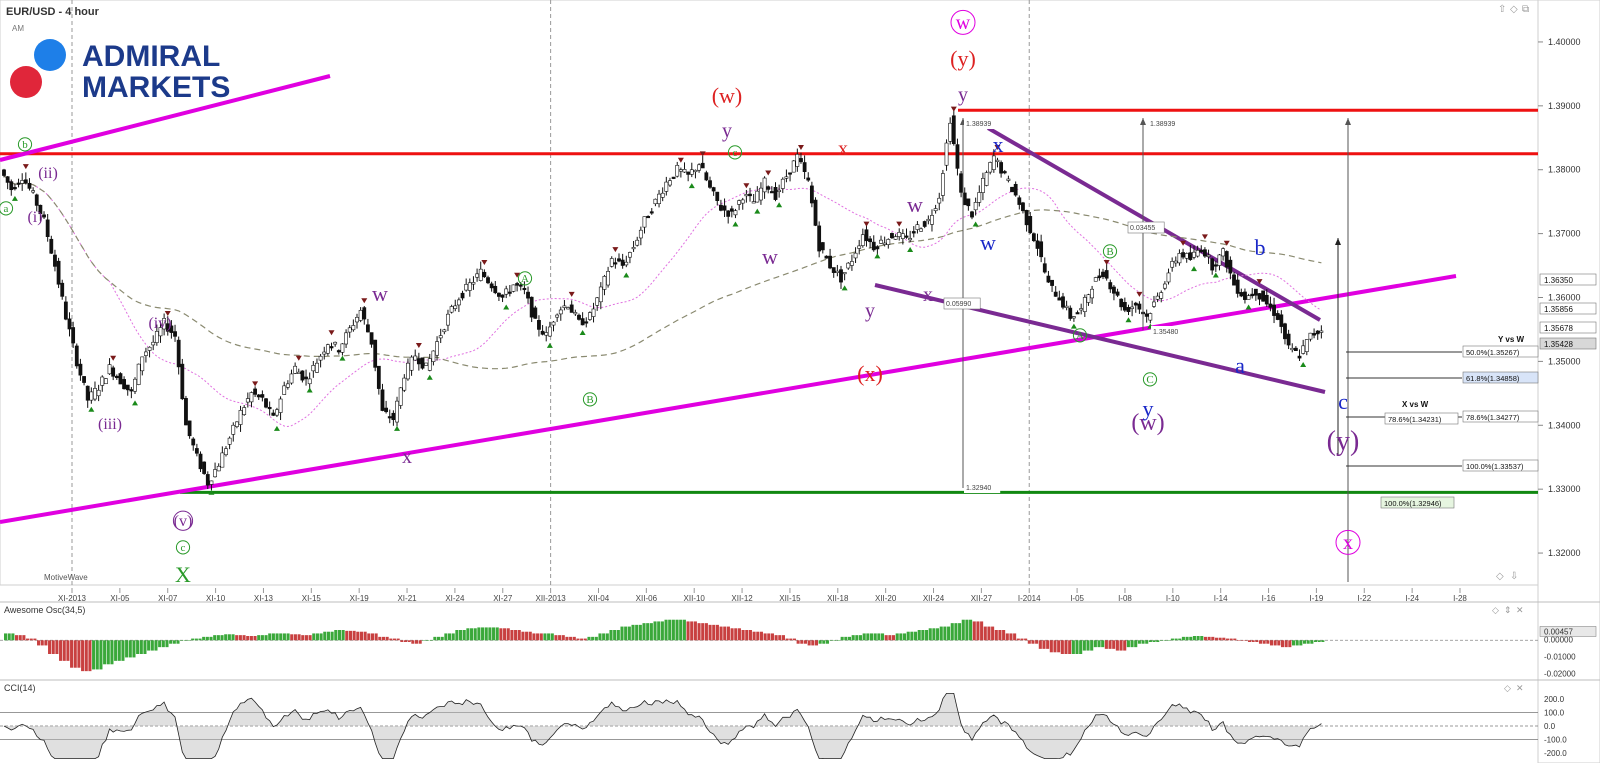  Describe the element at coordinates (1550, 726) in the screenshot. I see `cci-tick-label: 0.0` at that location.